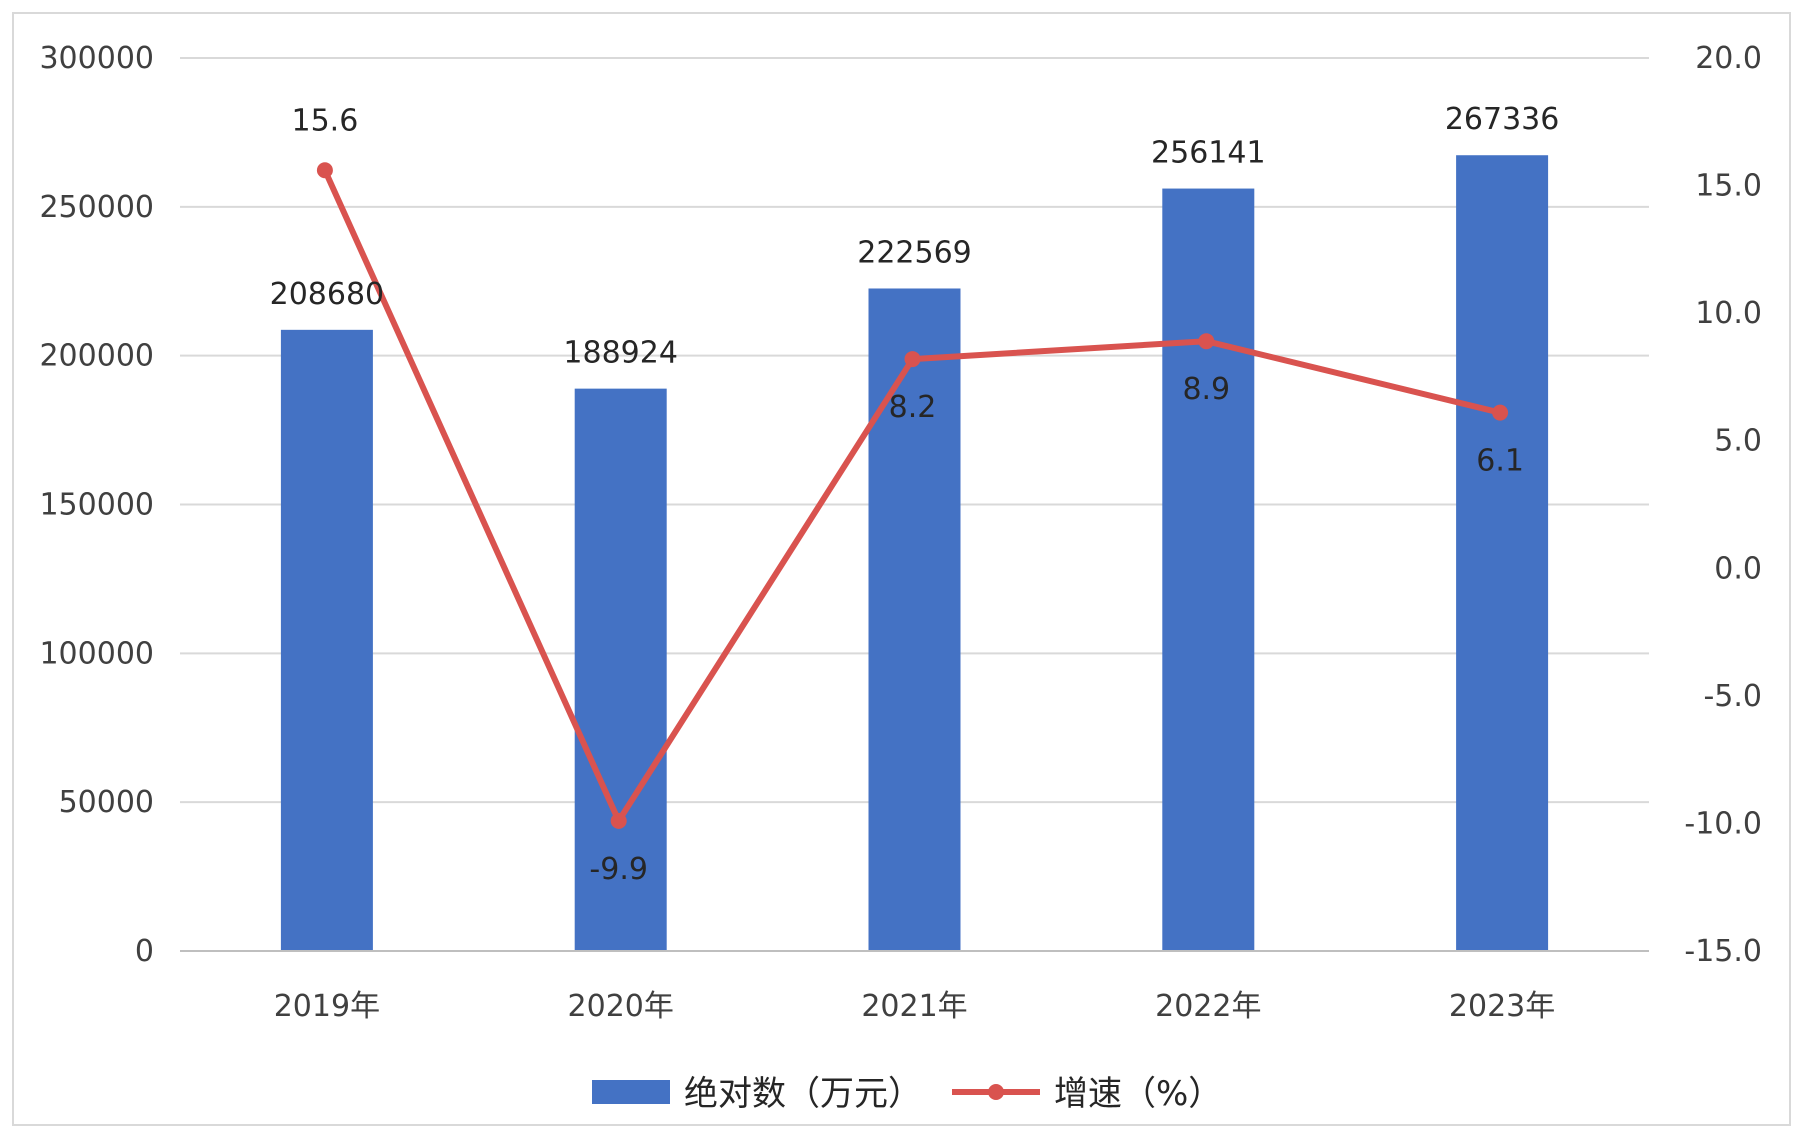  Describe the element at coordinates (803, 1094) in the screenshot. I see `legend-bar-label: 绝对数（万元）` at that location.